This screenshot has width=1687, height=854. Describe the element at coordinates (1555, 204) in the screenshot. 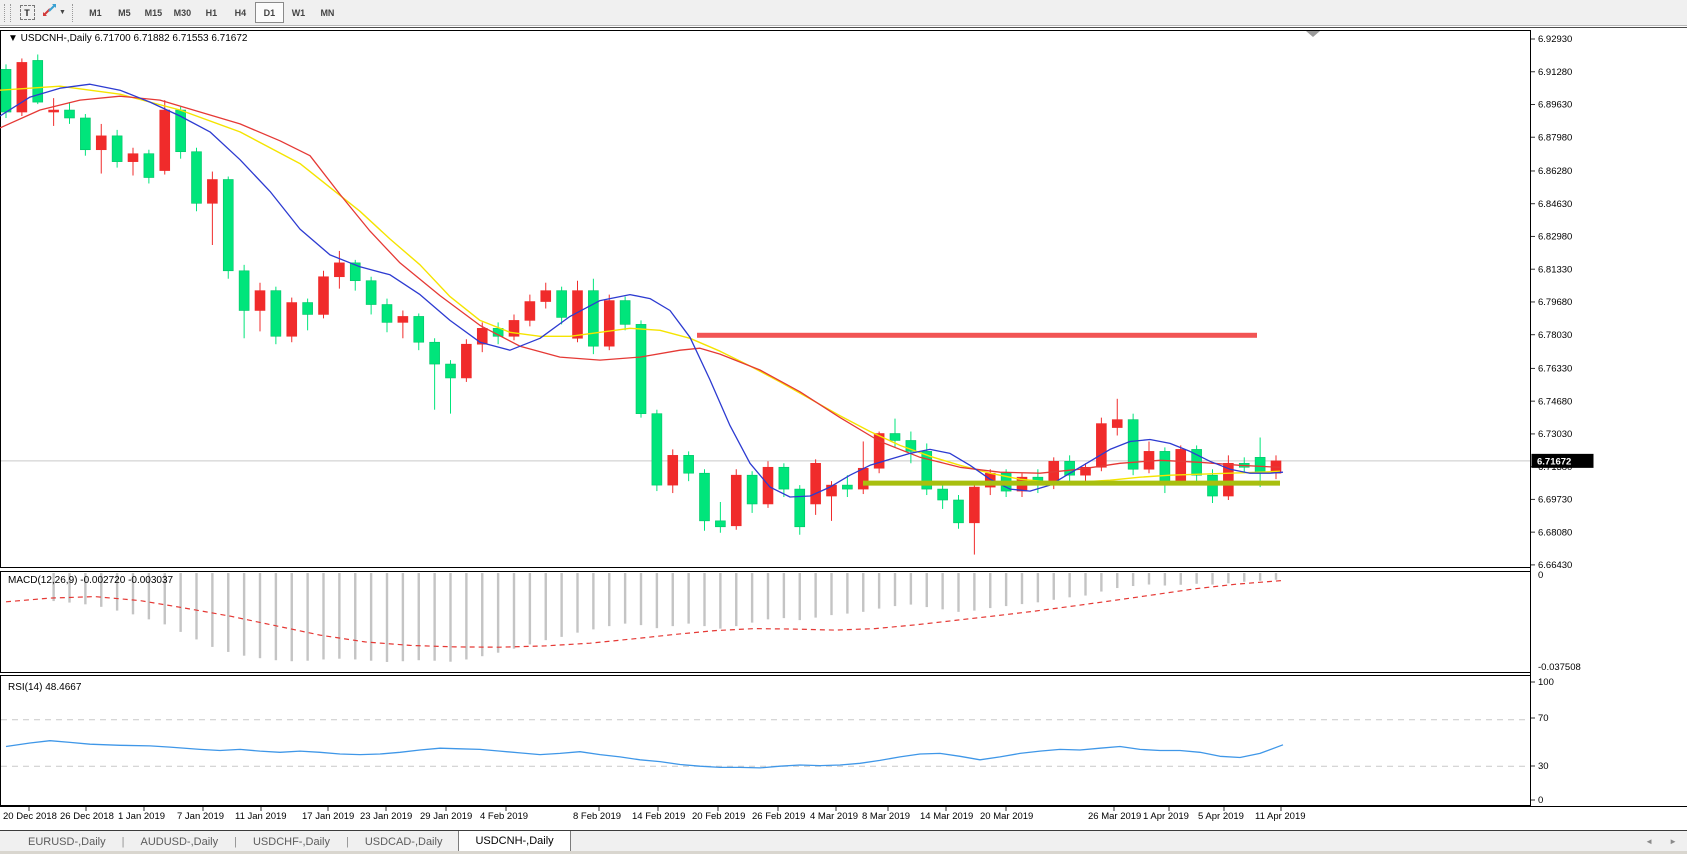

I see `price-axis-label: 6.84630` at that location.